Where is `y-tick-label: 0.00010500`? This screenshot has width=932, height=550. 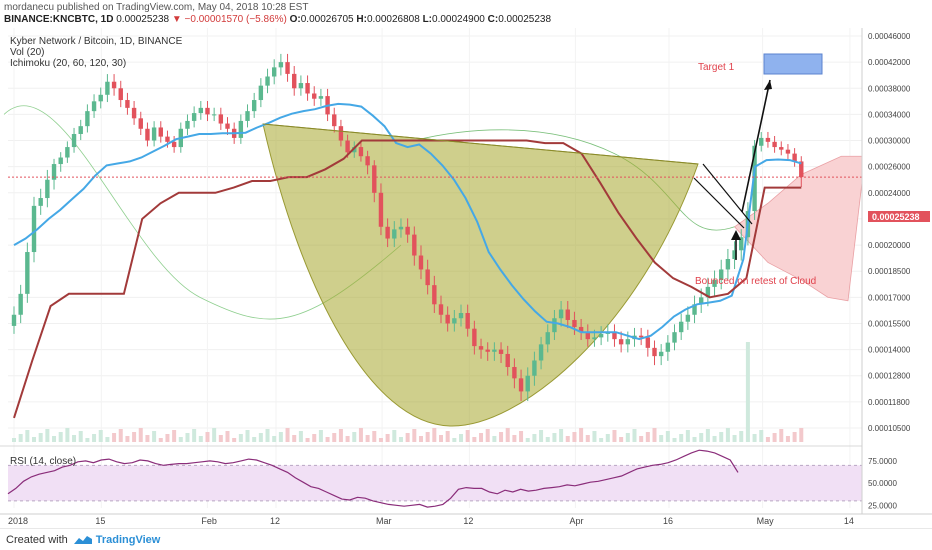 y-tick-label: 0.00010500 is located at coordinates (889, 428).